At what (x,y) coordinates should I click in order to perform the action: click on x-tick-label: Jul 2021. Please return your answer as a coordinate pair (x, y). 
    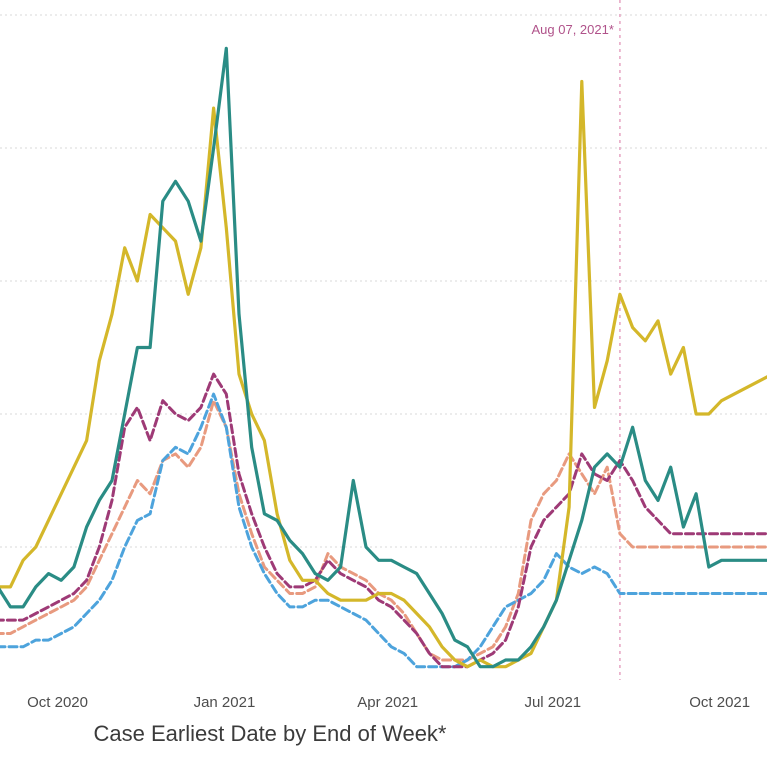
    Looking at the image, I should click on (552, 702).